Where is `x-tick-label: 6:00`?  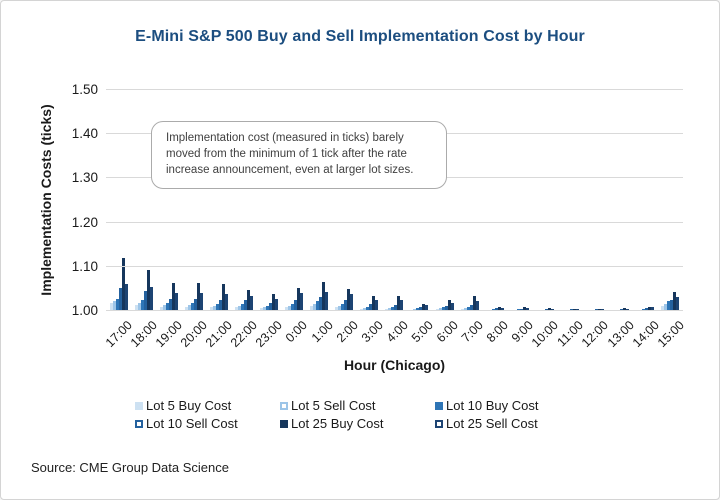
x-tick-label: 6:00 is located at coordinates (447, 332).